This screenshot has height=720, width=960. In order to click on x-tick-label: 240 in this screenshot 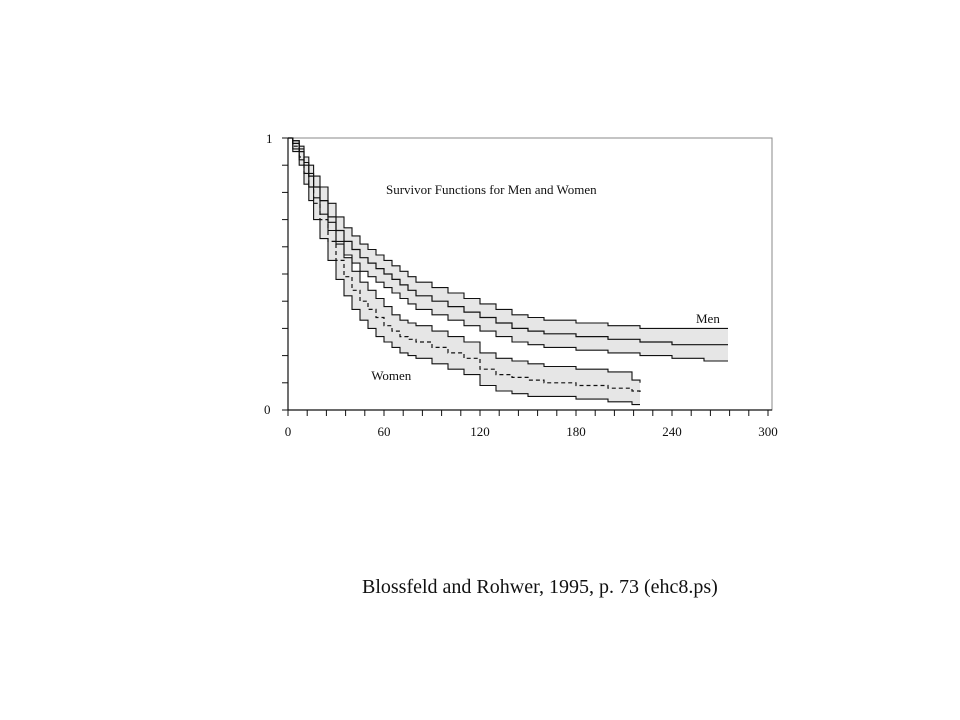, I will do `click(672, 431)`.